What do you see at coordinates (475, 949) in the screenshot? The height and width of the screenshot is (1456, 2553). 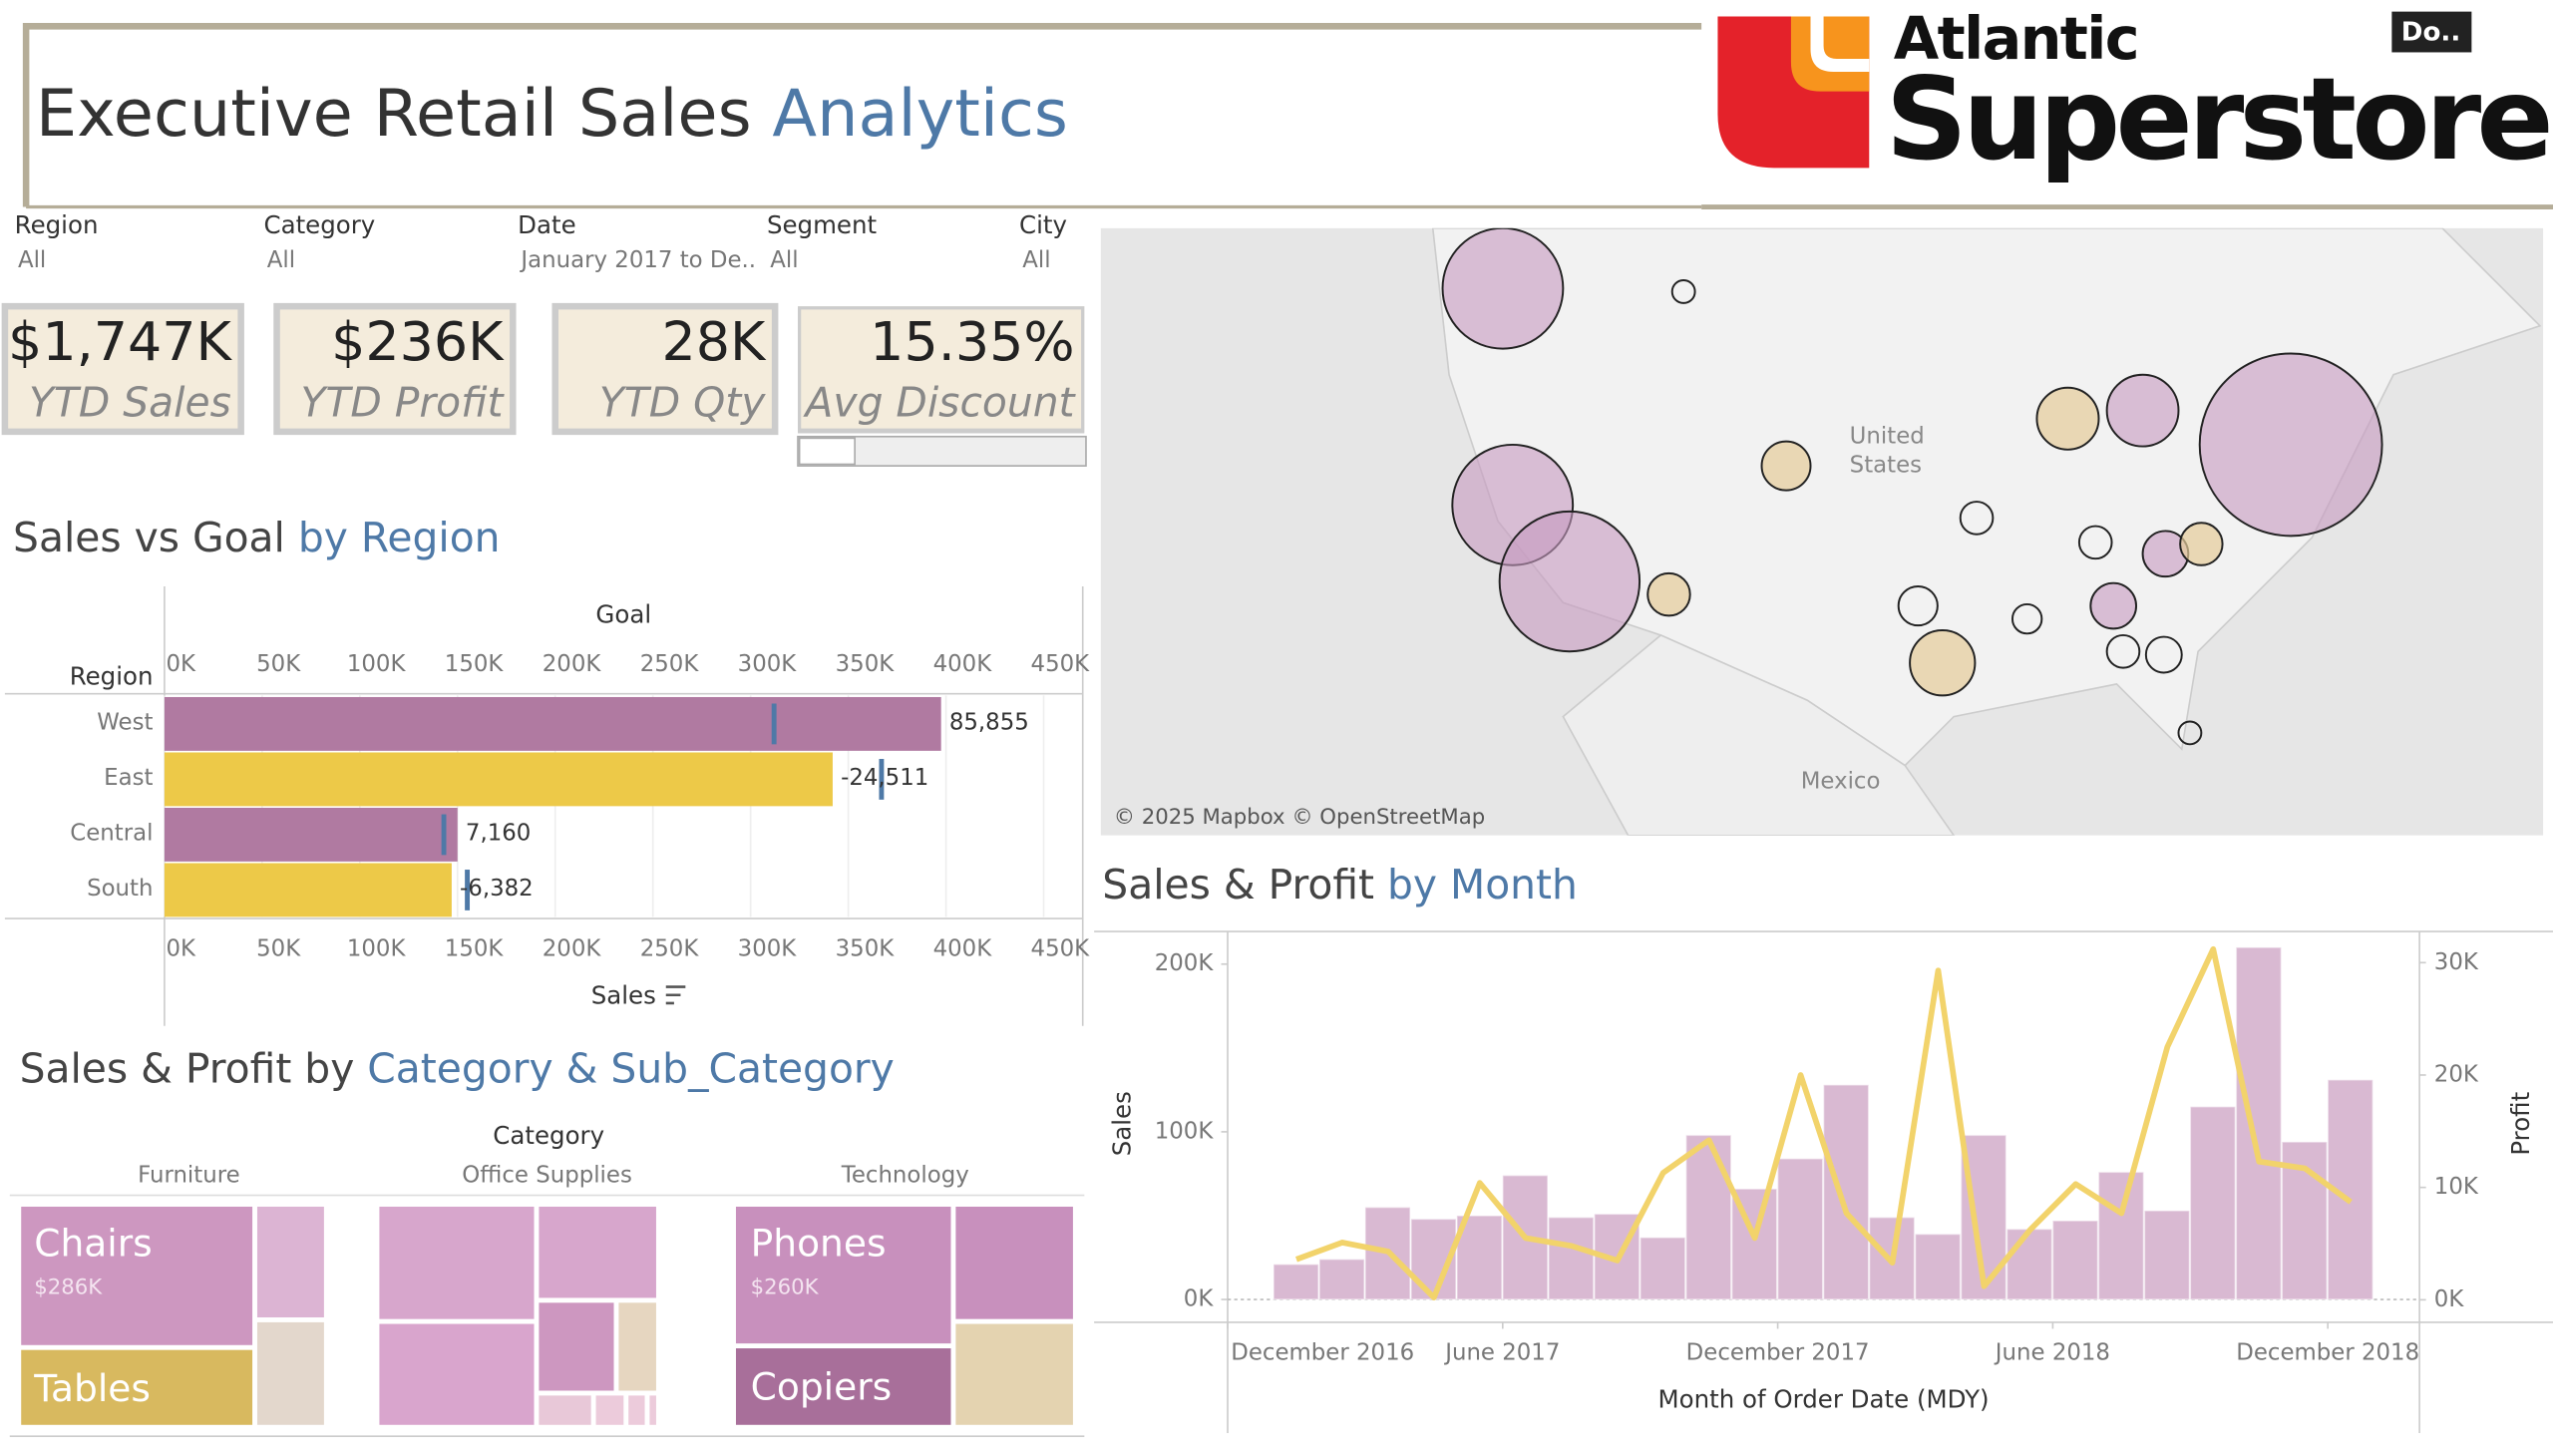 I see `x-tick-label: 150K` at bounding box center [475, 949].